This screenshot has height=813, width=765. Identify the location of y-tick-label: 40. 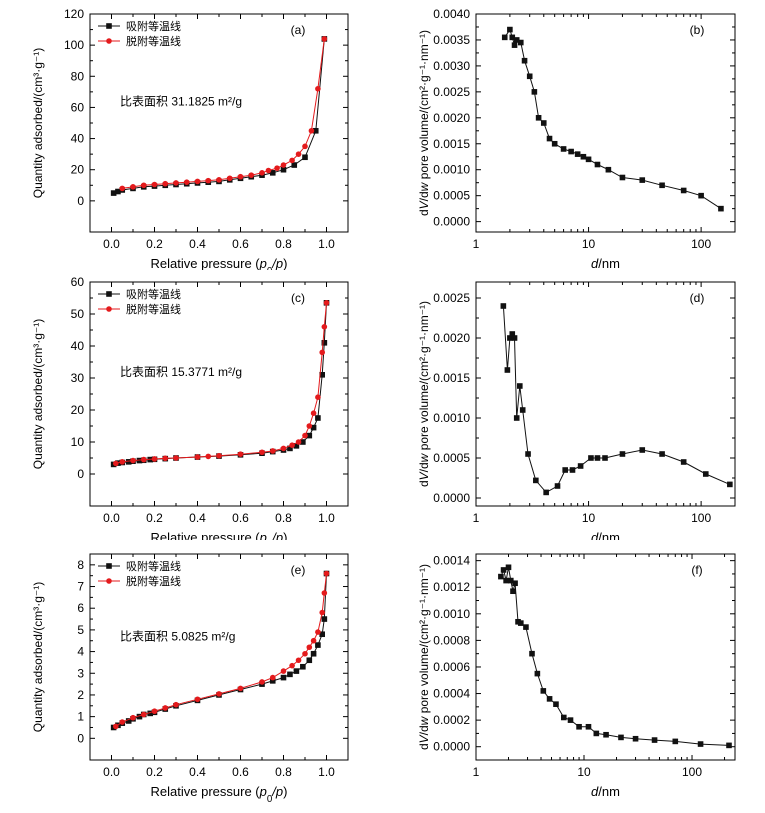
(78, 139).